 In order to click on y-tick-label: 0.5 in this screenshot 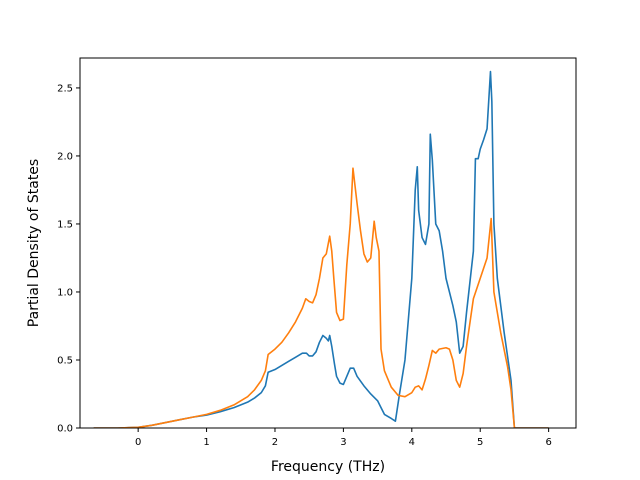, I will do `click(65, 360)`.